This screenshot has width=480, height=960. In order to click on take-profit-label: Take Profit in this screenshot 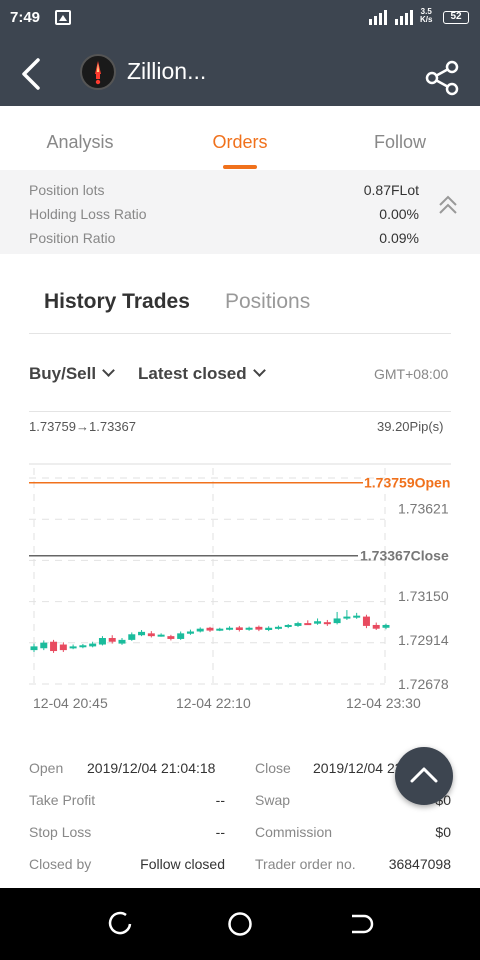, I will do `click(62, 800)`.